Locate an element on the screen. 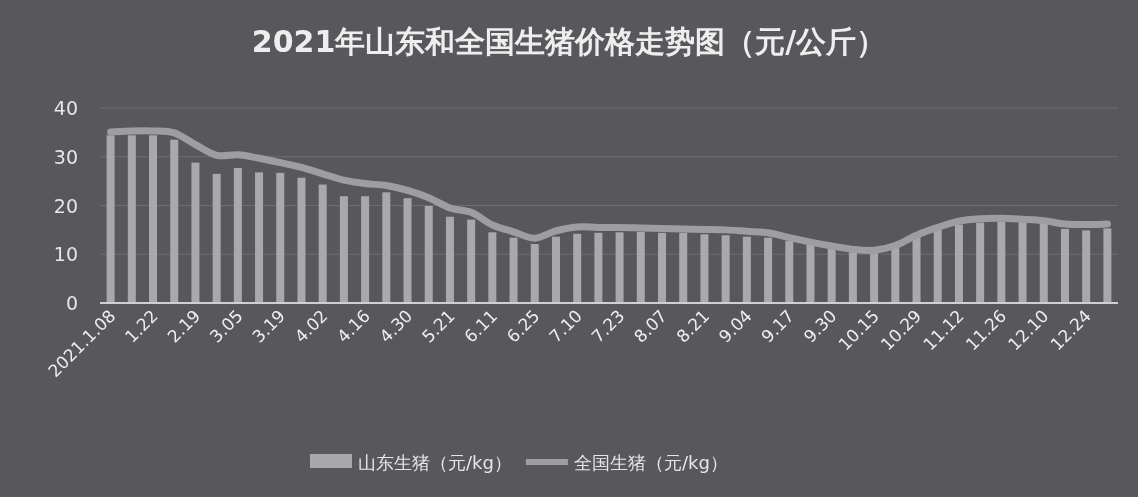 The image size is (1138, 497). legend-label: 全国生猪（元/kg） is located at coordinates (650, 462).